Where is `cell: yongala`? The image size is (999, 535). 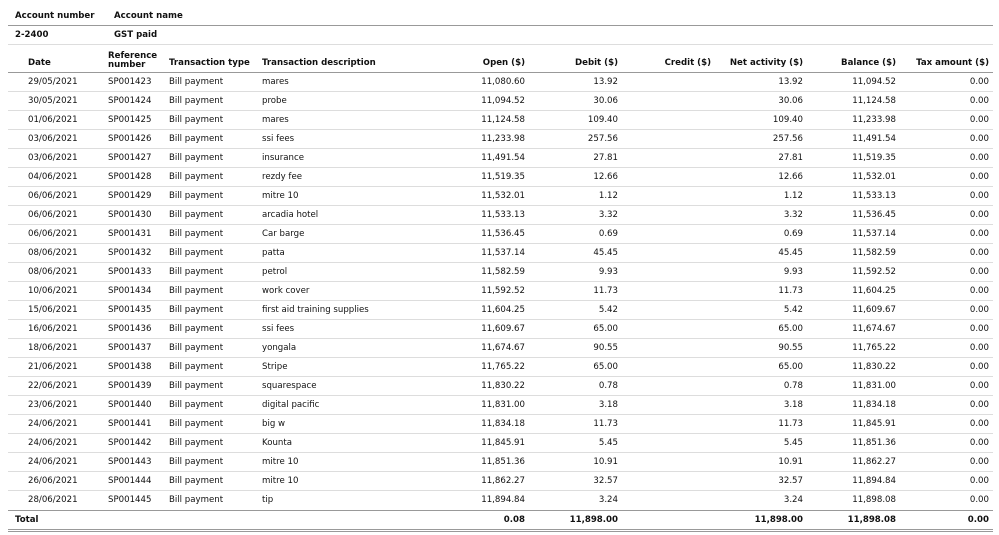
cell: yongala is located at coordinates (279, 348).